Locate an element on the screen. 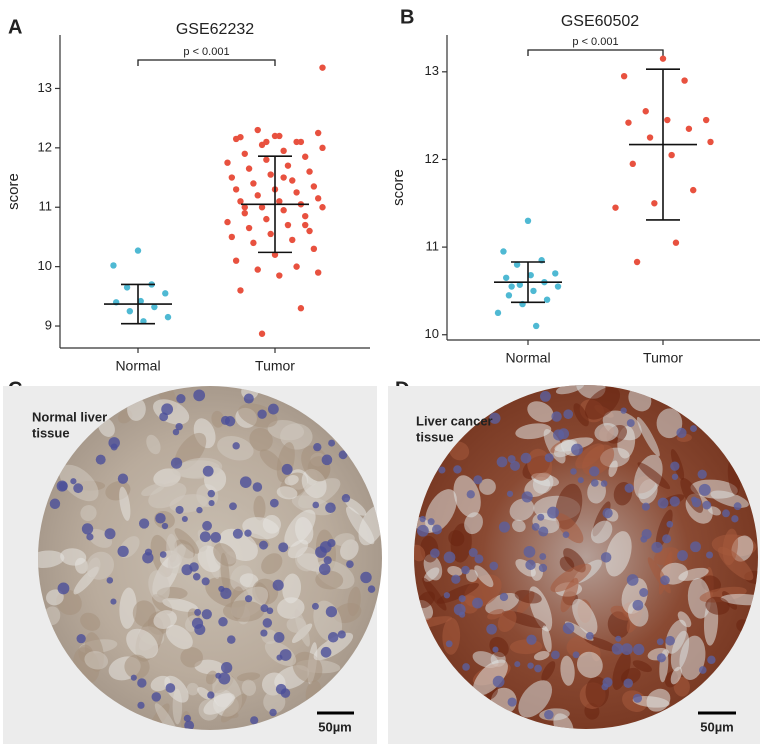 The width and height of the screenshot is (763, 747). x-tick-label: Tumor is located at coordinates (275, 366).